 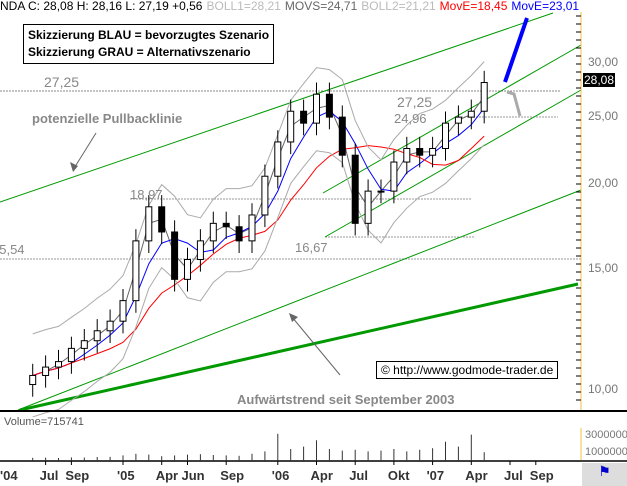 What do you see at coordinates (146, 194) in the screenshot?
I see `label-18-97: 18,97` at bounding box center [146, 194].